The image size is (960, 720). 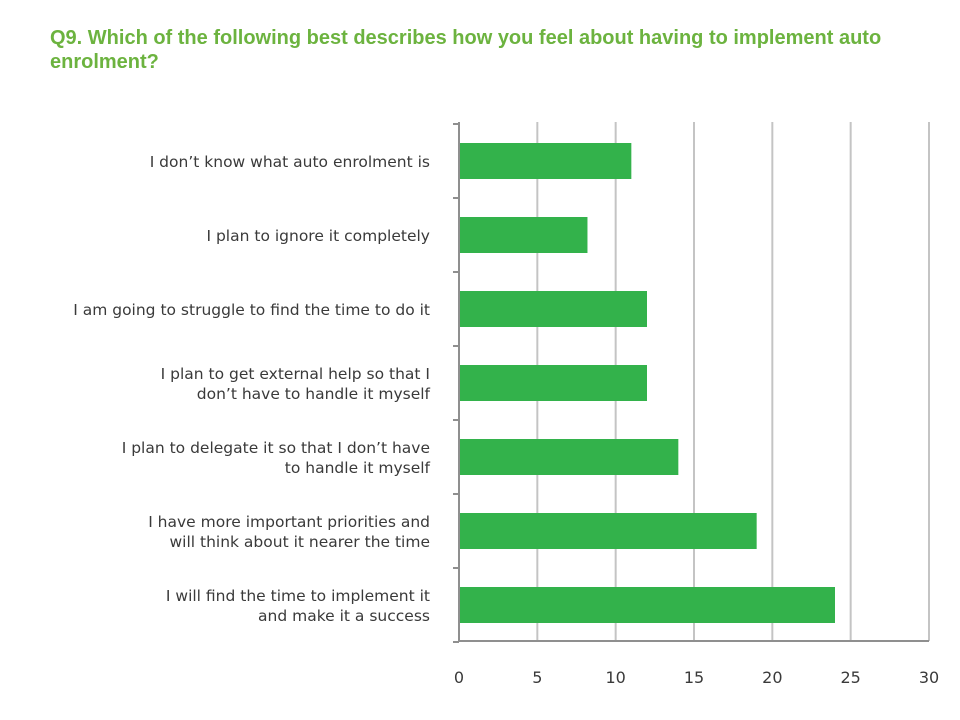 What do you see at coordinates (537, 677) in the screenshot?
I see `x-tick-label: 5` at bounding box center [537, 677].